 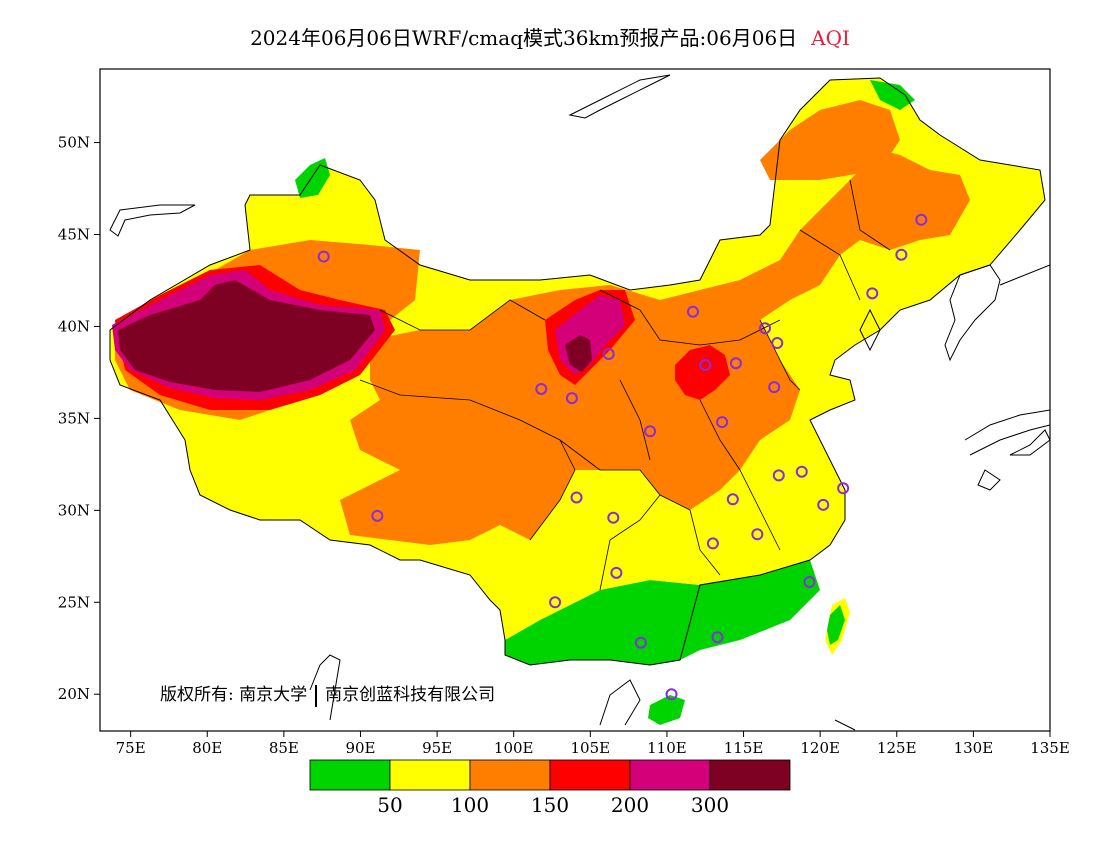 I want to click on lat-tick-label: 25N, so click(x=74, y=602).